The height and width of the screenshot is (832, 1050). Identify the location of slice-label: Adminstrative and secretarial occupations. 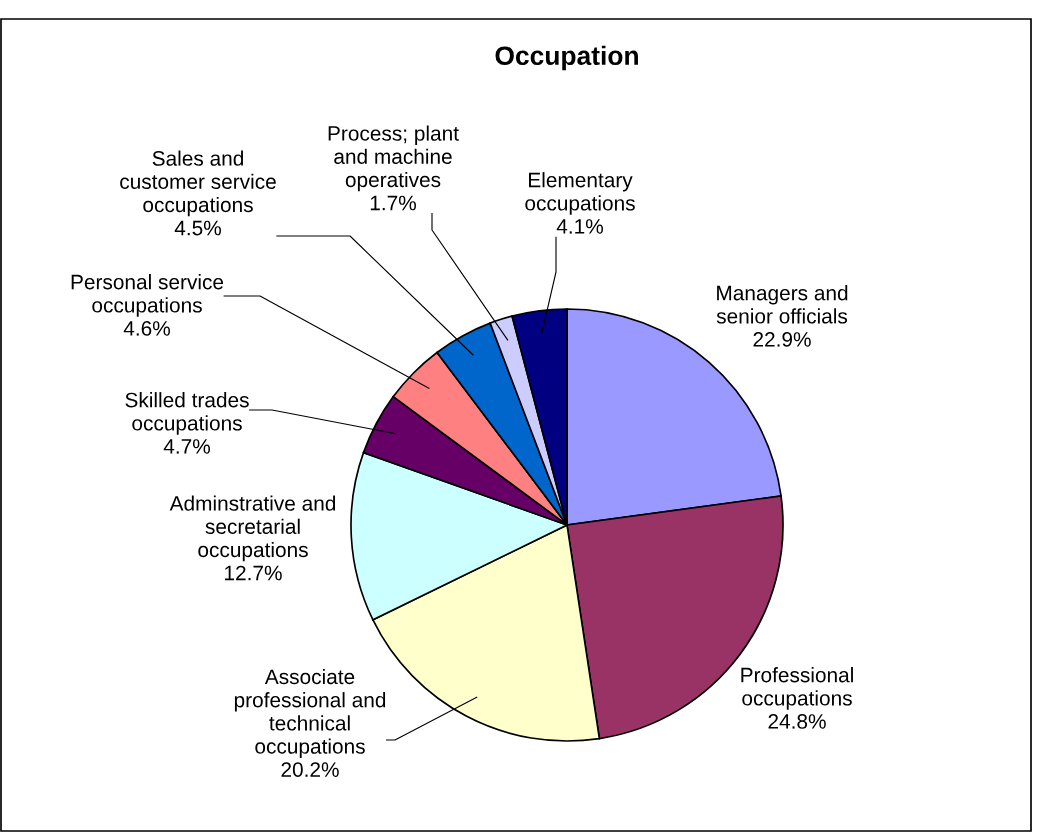
(252, 528).